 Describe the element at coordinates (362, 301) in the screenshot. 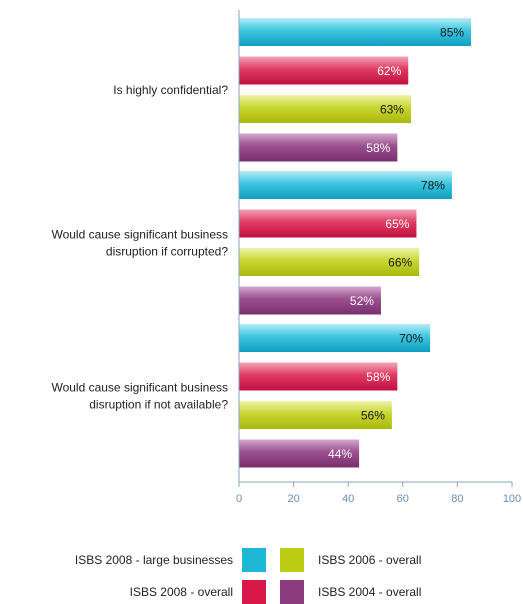

I see `data-label: 52%` at that location.